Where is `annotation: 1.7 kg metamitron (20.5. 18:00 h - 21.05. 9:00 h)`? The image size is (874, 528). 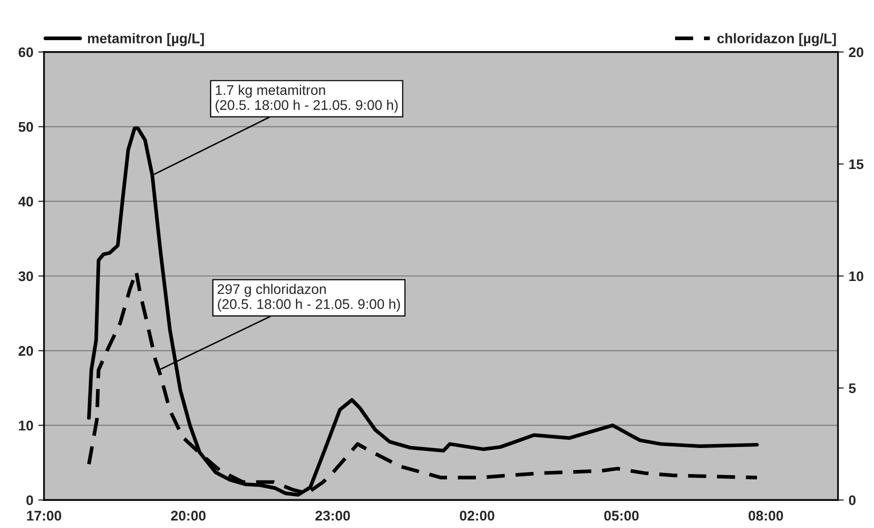 annotation: 1.7 kg metamitron (20.5. 18:00 h - 21.05. 9:00 h) is located at coordinates (307, 98).